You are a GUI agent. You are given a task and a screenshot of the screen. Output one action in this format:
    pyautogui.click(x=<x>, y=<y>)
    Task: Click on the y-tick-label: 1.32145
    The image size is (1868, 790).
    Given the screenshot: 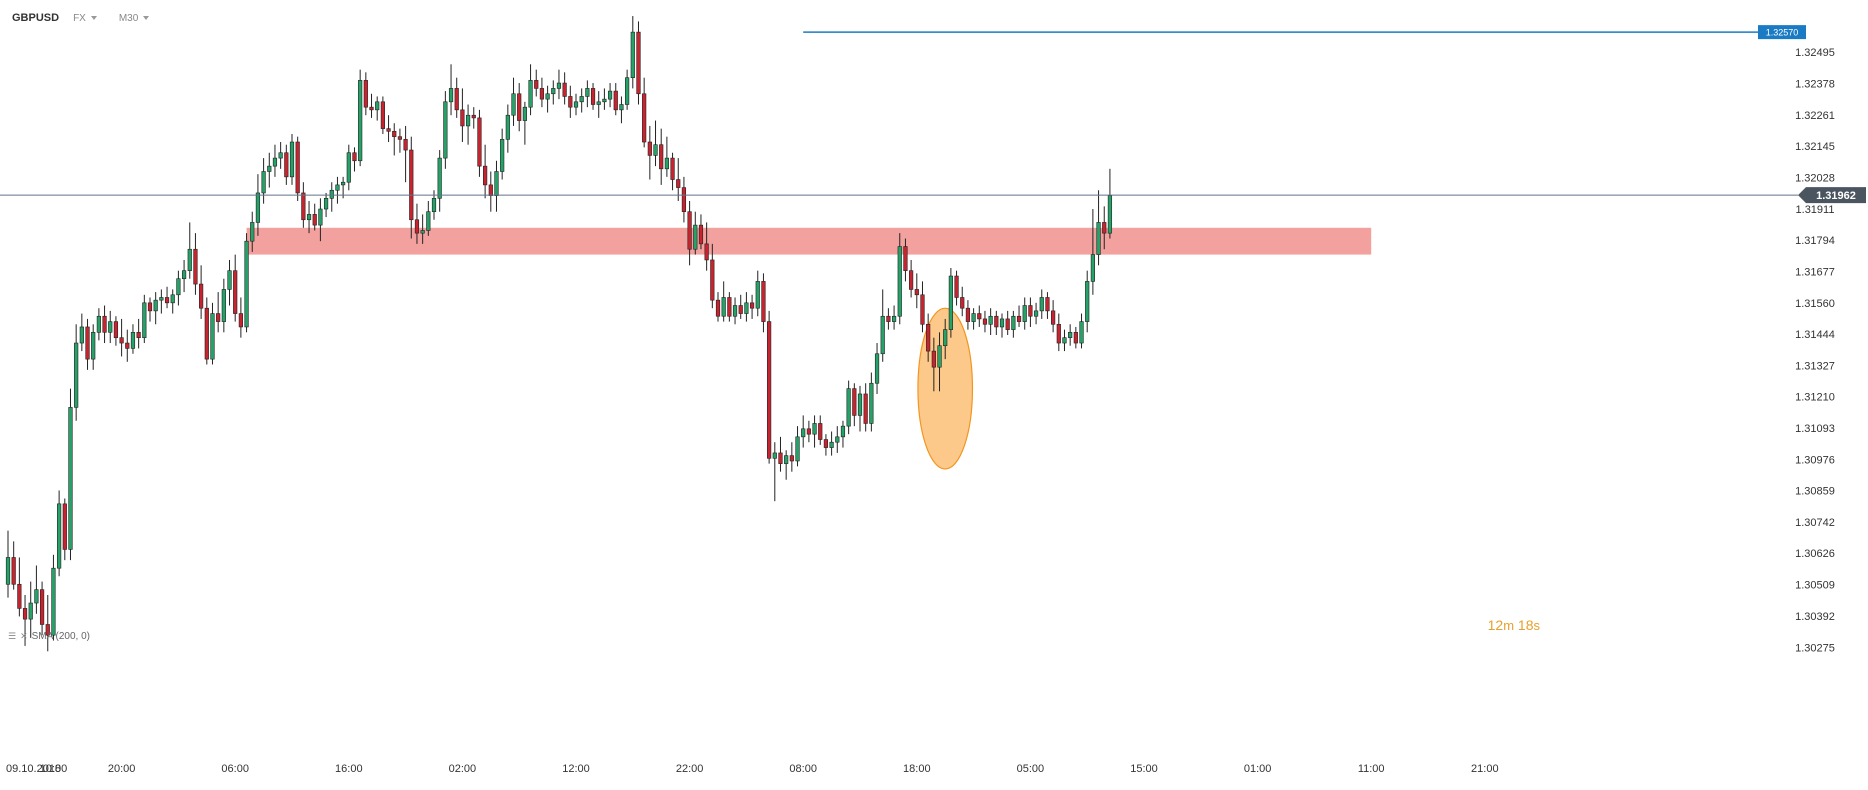 What is the action you would take?
    pyautogui.click(x=1815, y=147)
    